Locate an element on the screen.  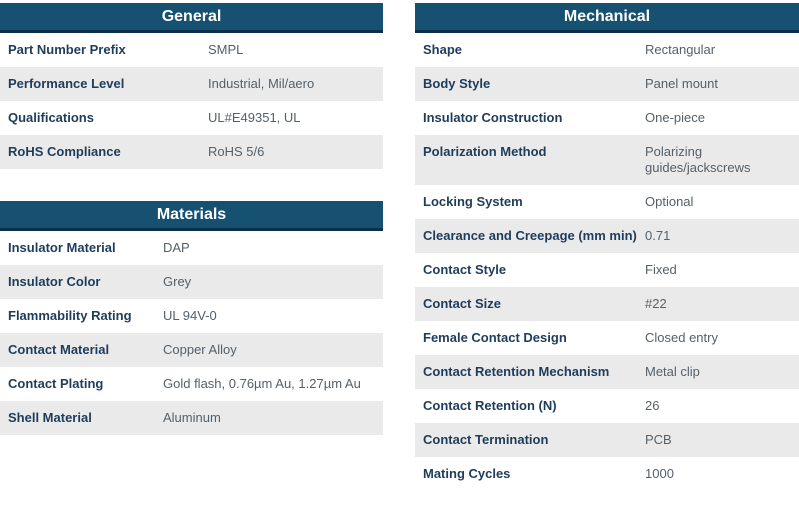
spec-row-female-contact-design: Female Contact Design Closed entry is located at coordinates (607, 338).